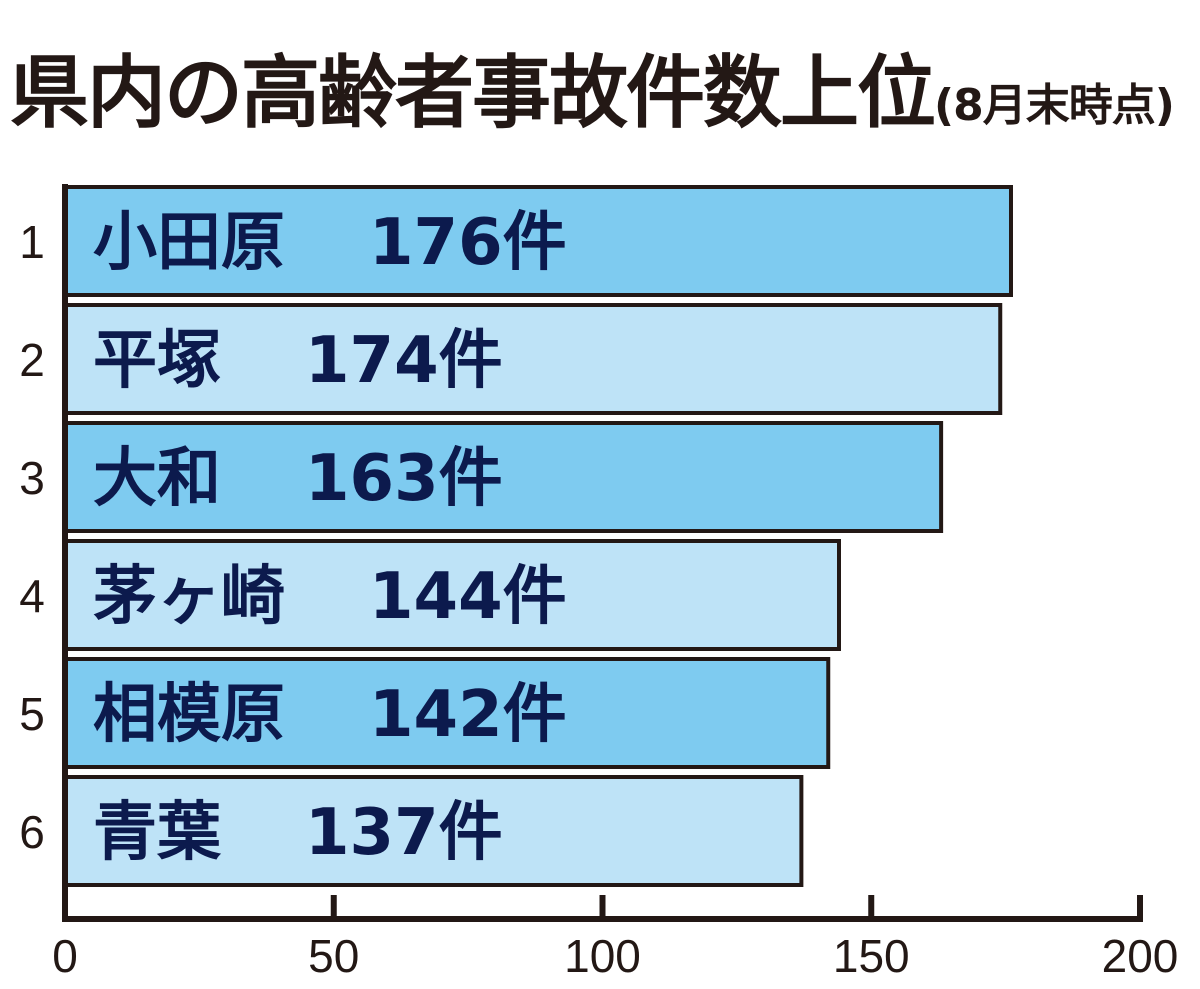 The height and width of the screenshot is (989, 1200). I want to click on x-tick-label: 50, so click(333, 956).